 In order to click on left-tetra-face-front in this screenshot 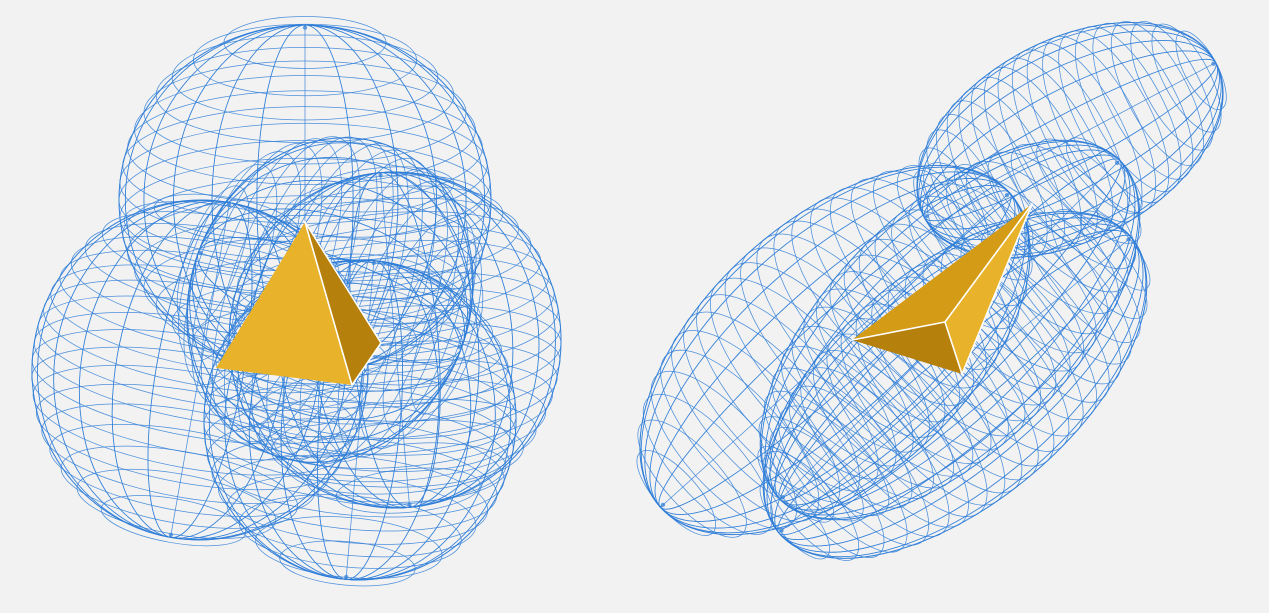, I will do `click(284, 303)`.